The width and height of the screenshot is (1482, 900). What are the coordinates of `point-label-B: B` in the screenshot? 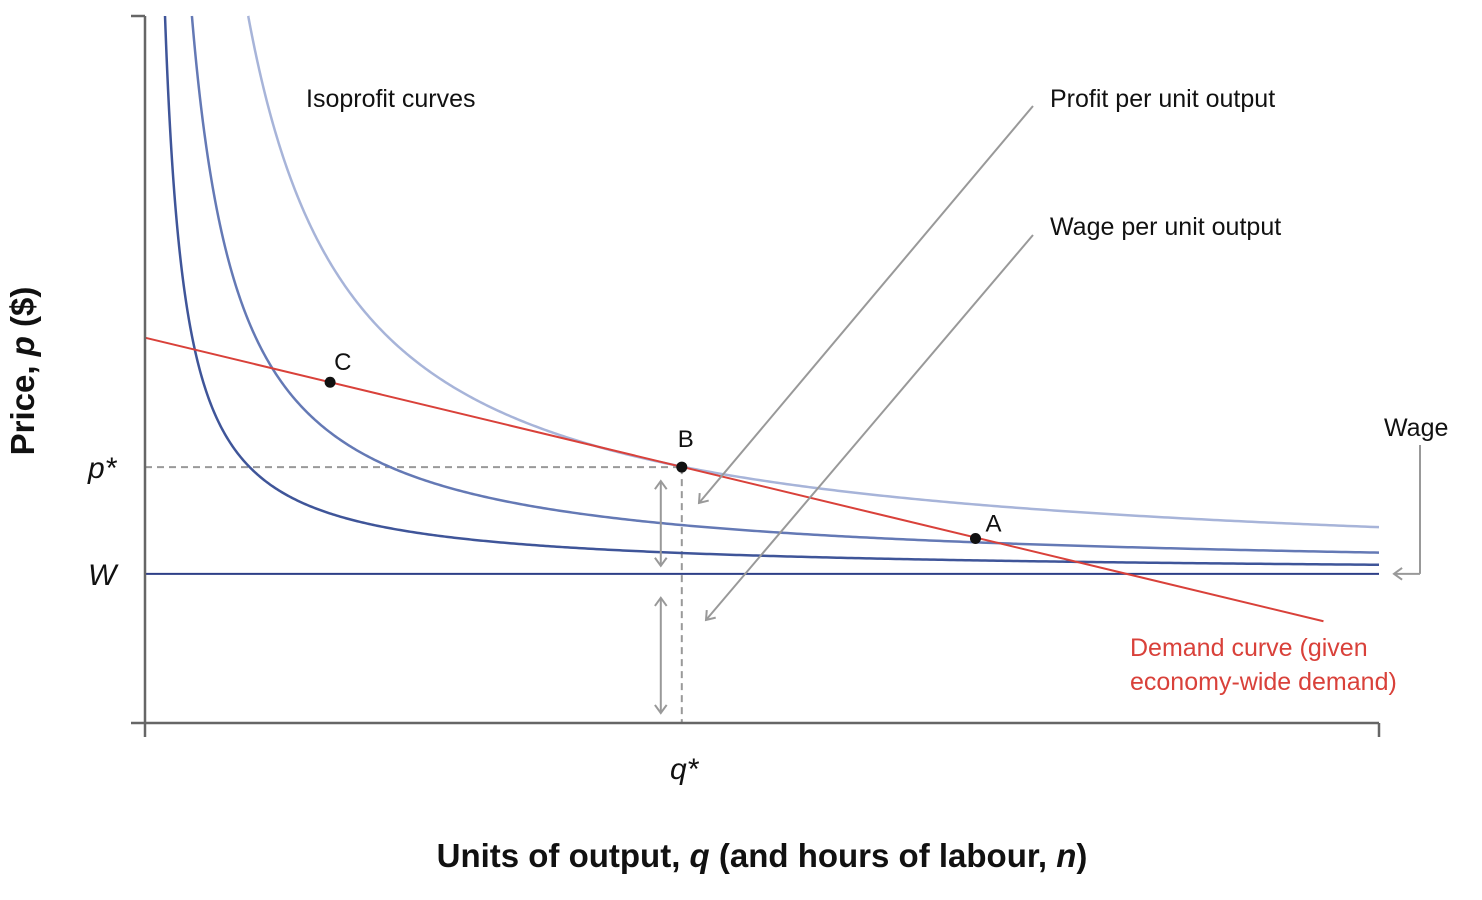 It's located at (686, 439).